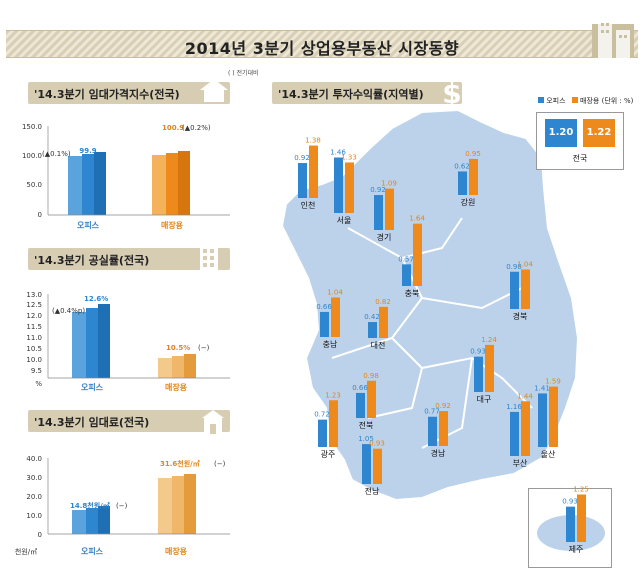 The image size is (644, 579). Describe the element at coordinates (34, 497) in the screenshot. I see `tick-label: 20.0` at that location.